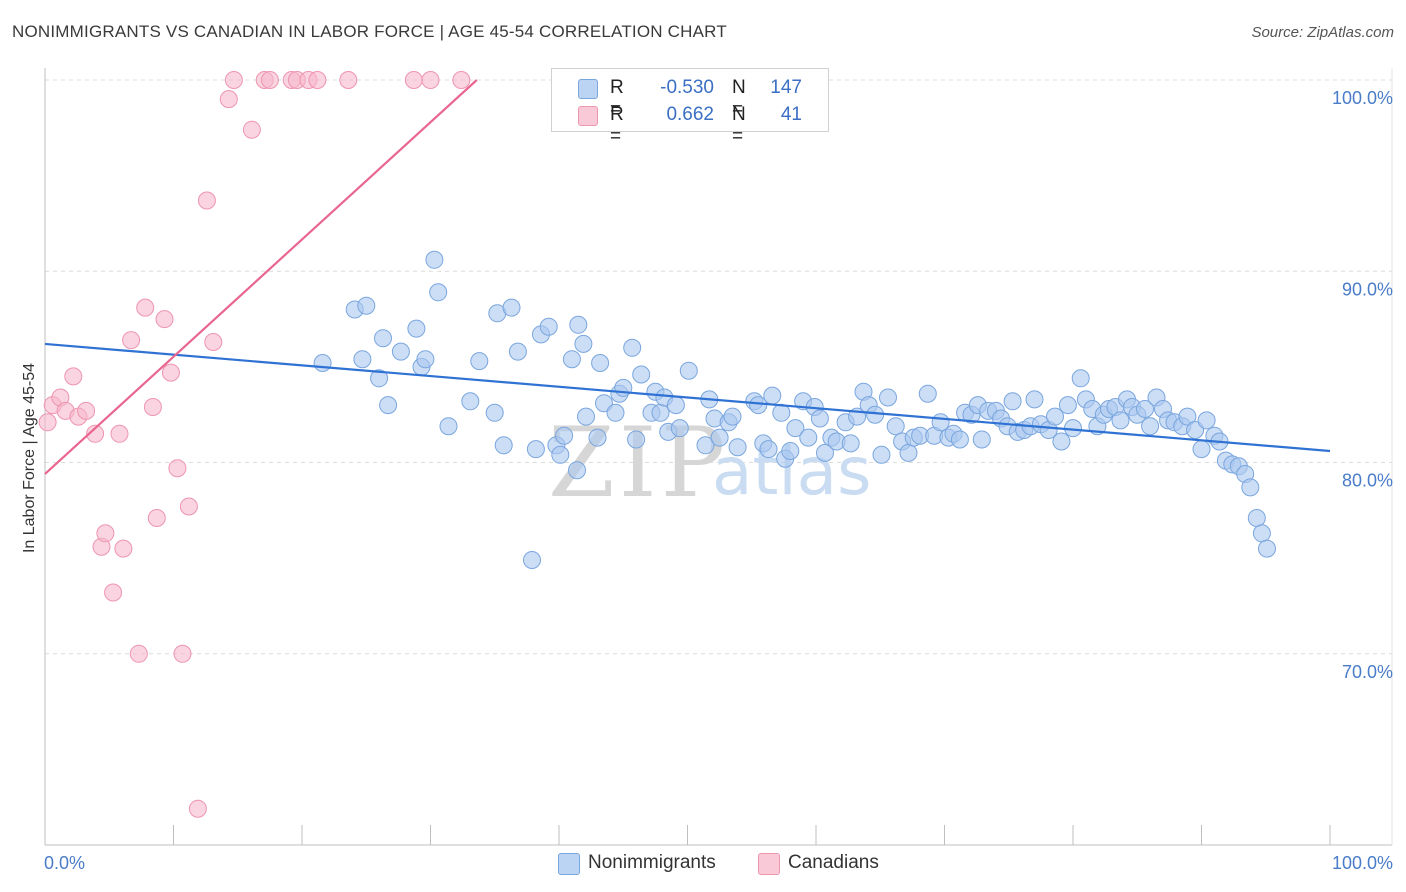  I want to click on bottom-legend-swatch-pink, so click(769, 864).